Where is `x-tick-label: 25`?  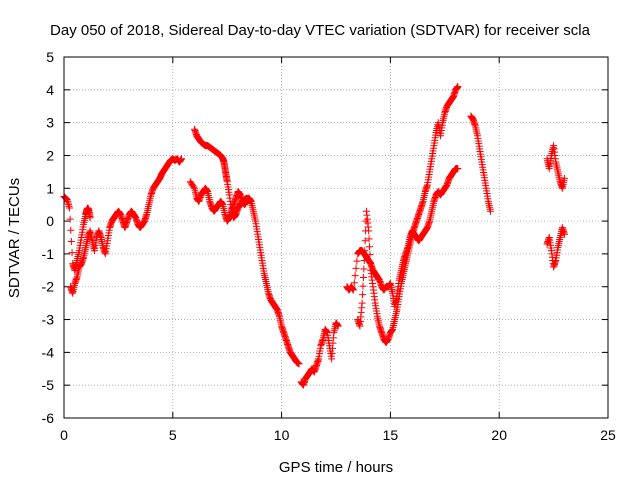 x-tick-label: 25 is located at coordinates (608, 435).